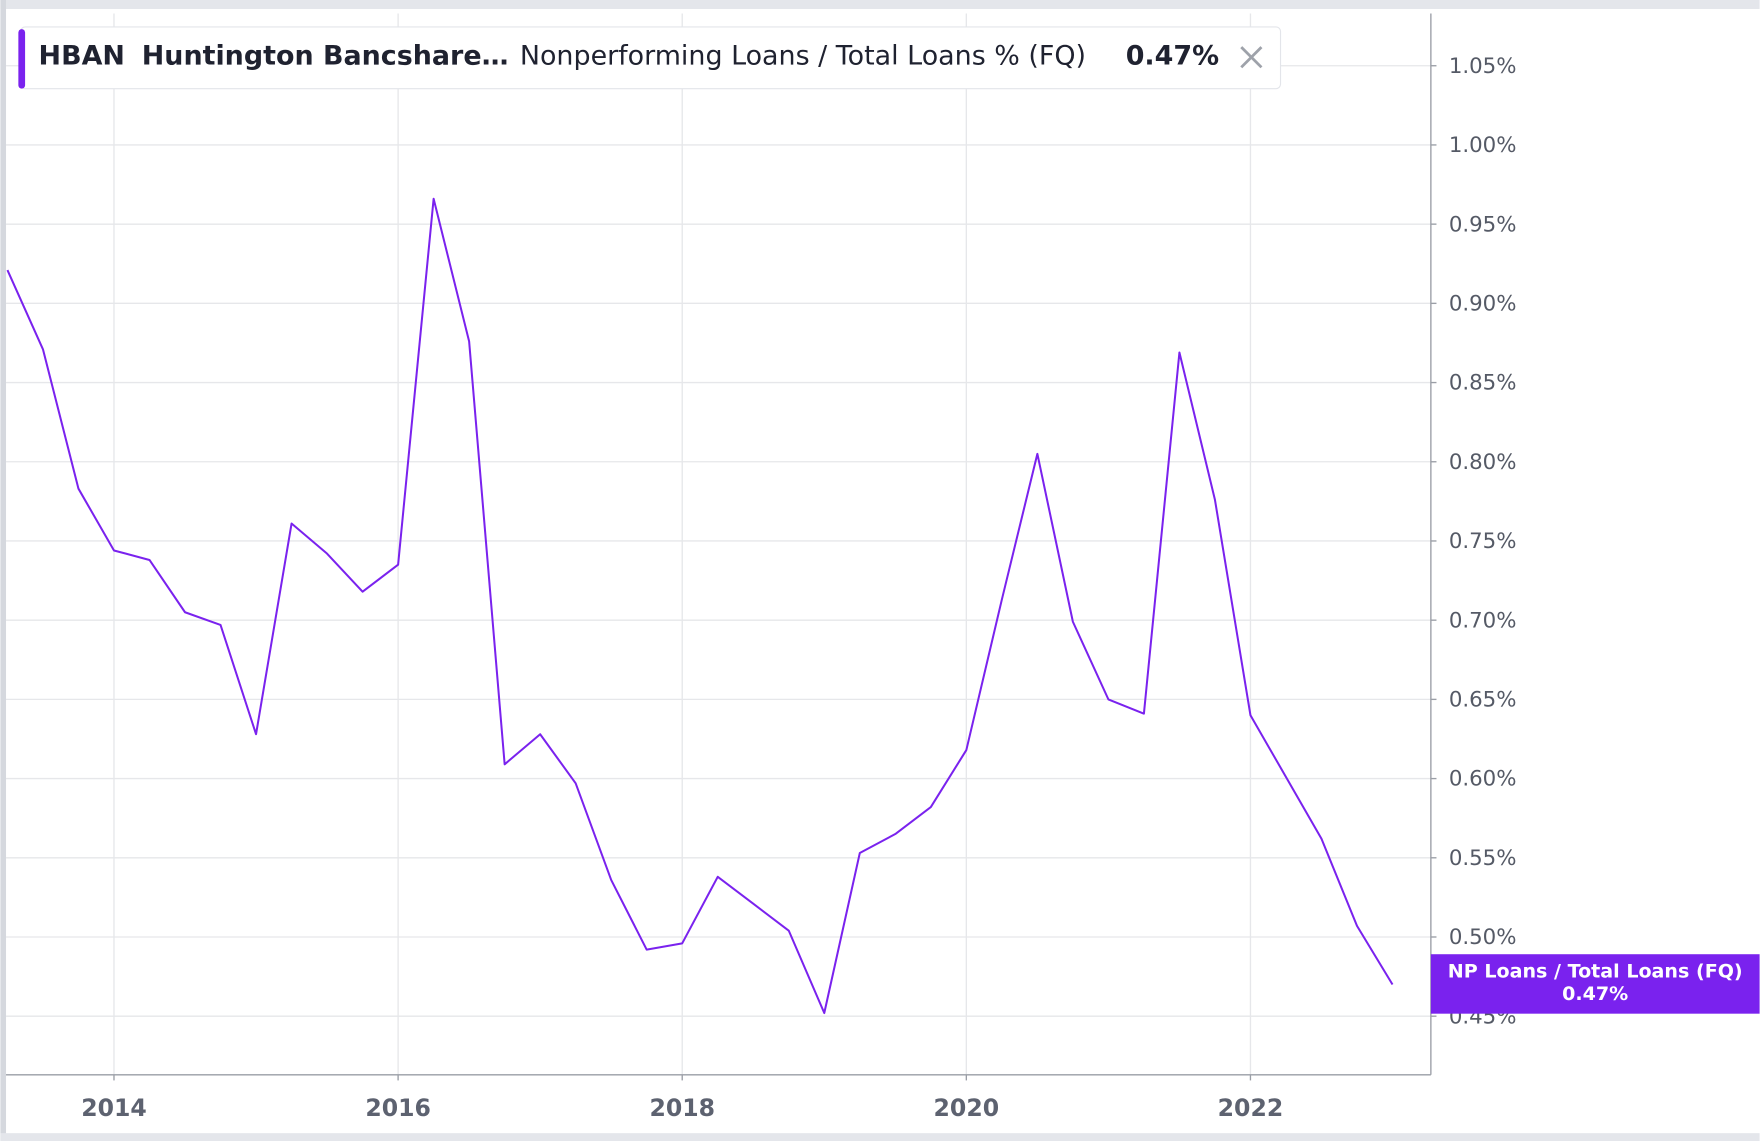  Describe the element at coordinates (1483, 779) in the screenshot. I see `y-tick-label: 0.60%` at that location.